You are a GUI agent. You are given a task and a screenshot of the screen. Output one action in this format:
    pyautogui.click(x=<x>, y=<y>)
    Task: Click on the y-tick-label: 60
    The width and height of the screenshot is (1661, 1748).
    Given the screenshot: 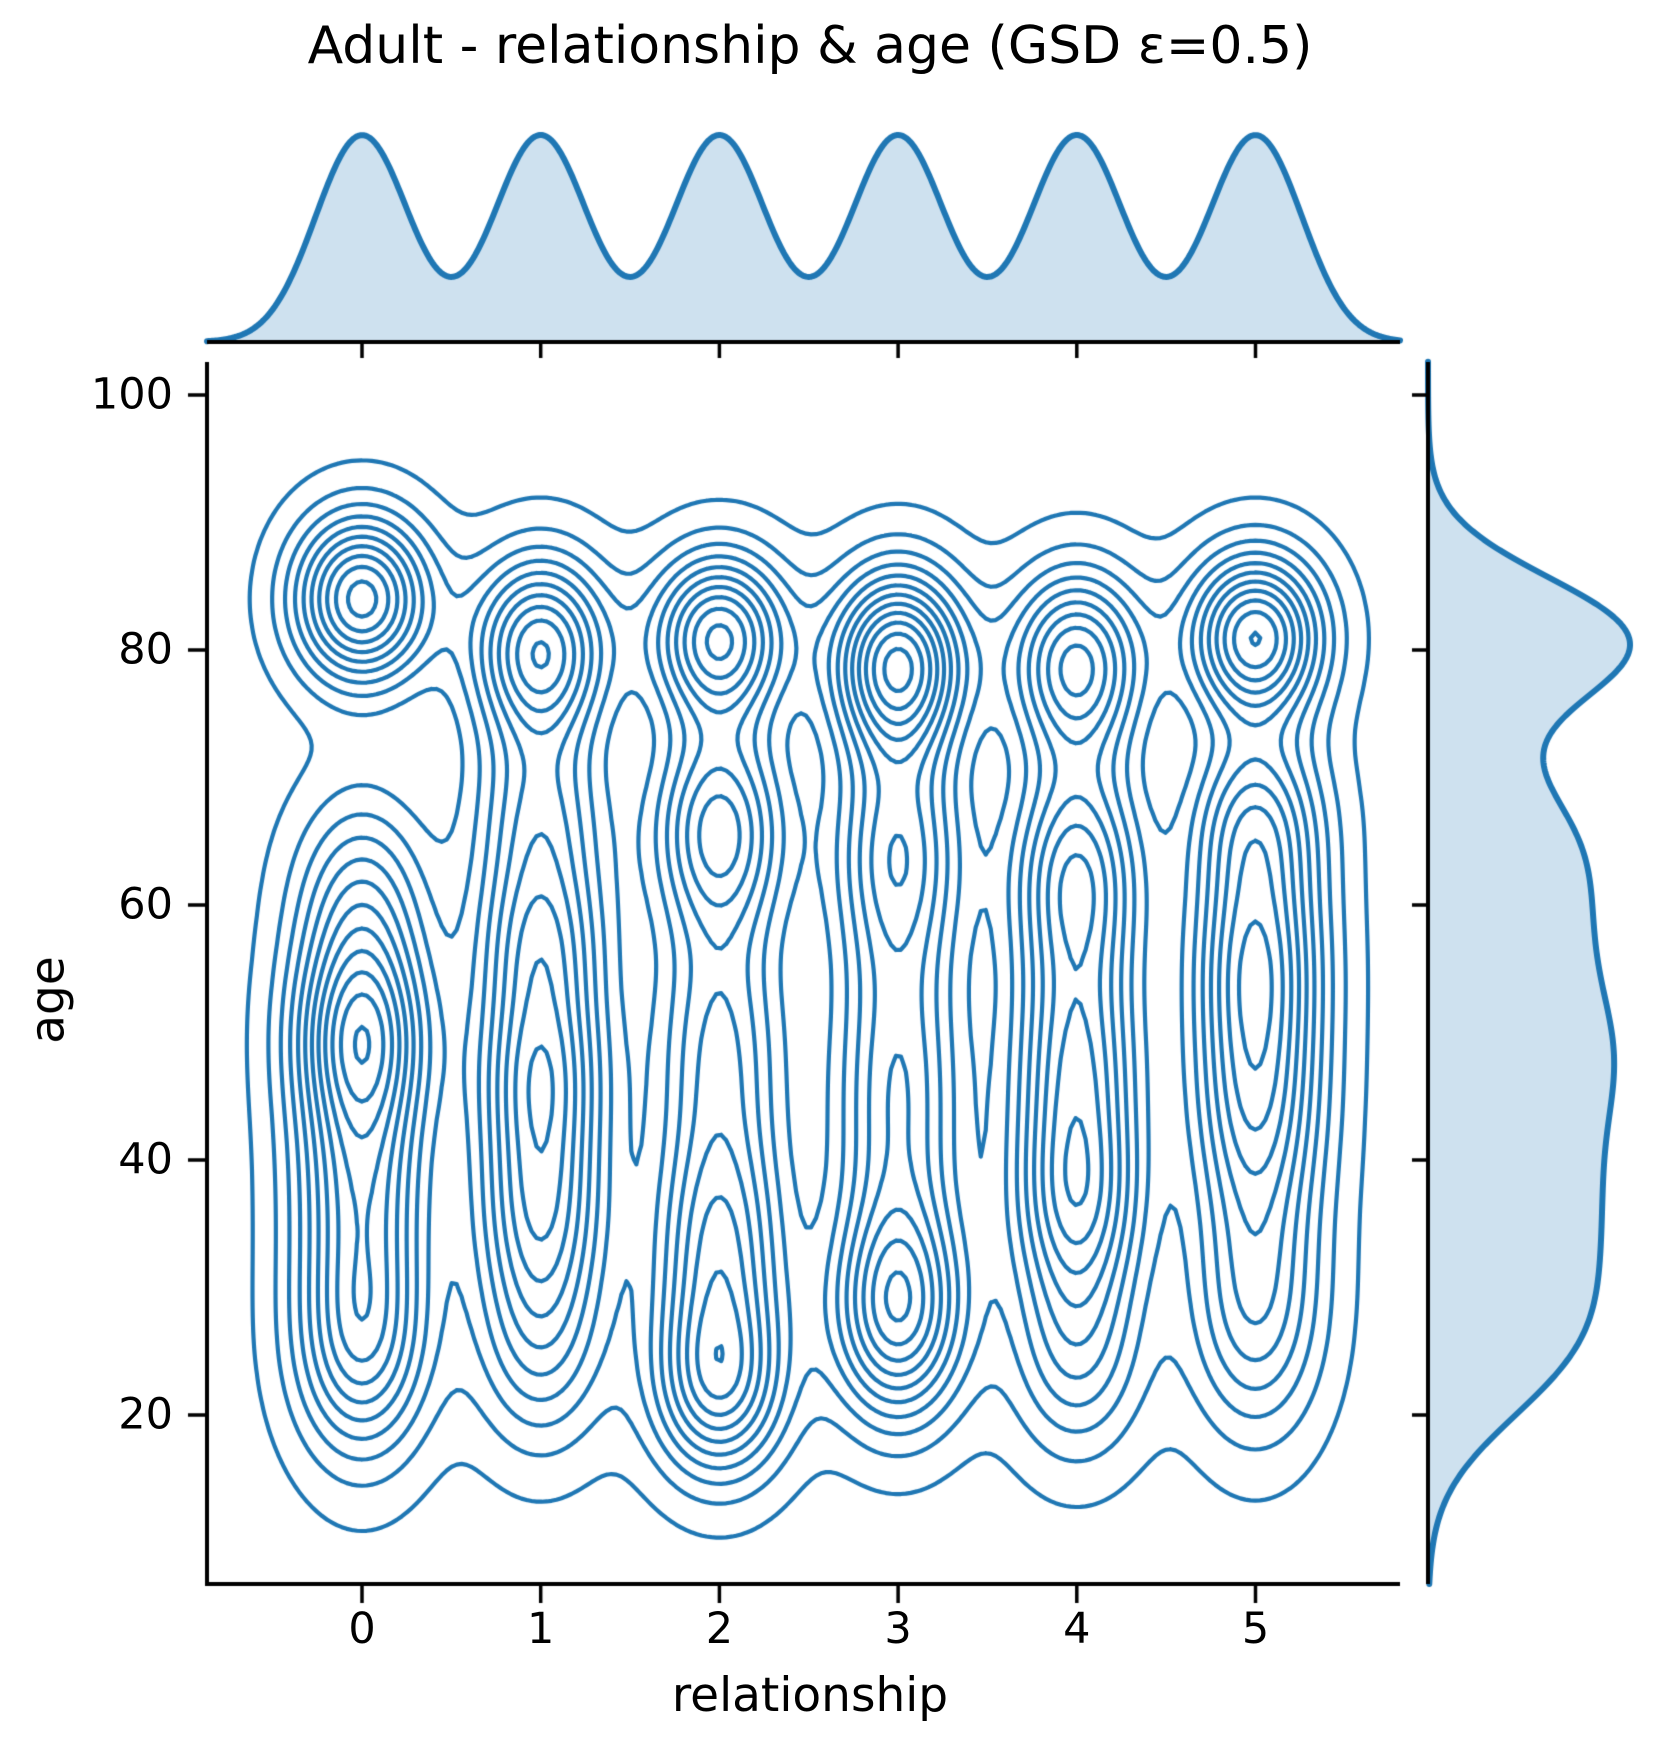 What is the action you would take?
    pyautogui.click(x=145, y=904)
    